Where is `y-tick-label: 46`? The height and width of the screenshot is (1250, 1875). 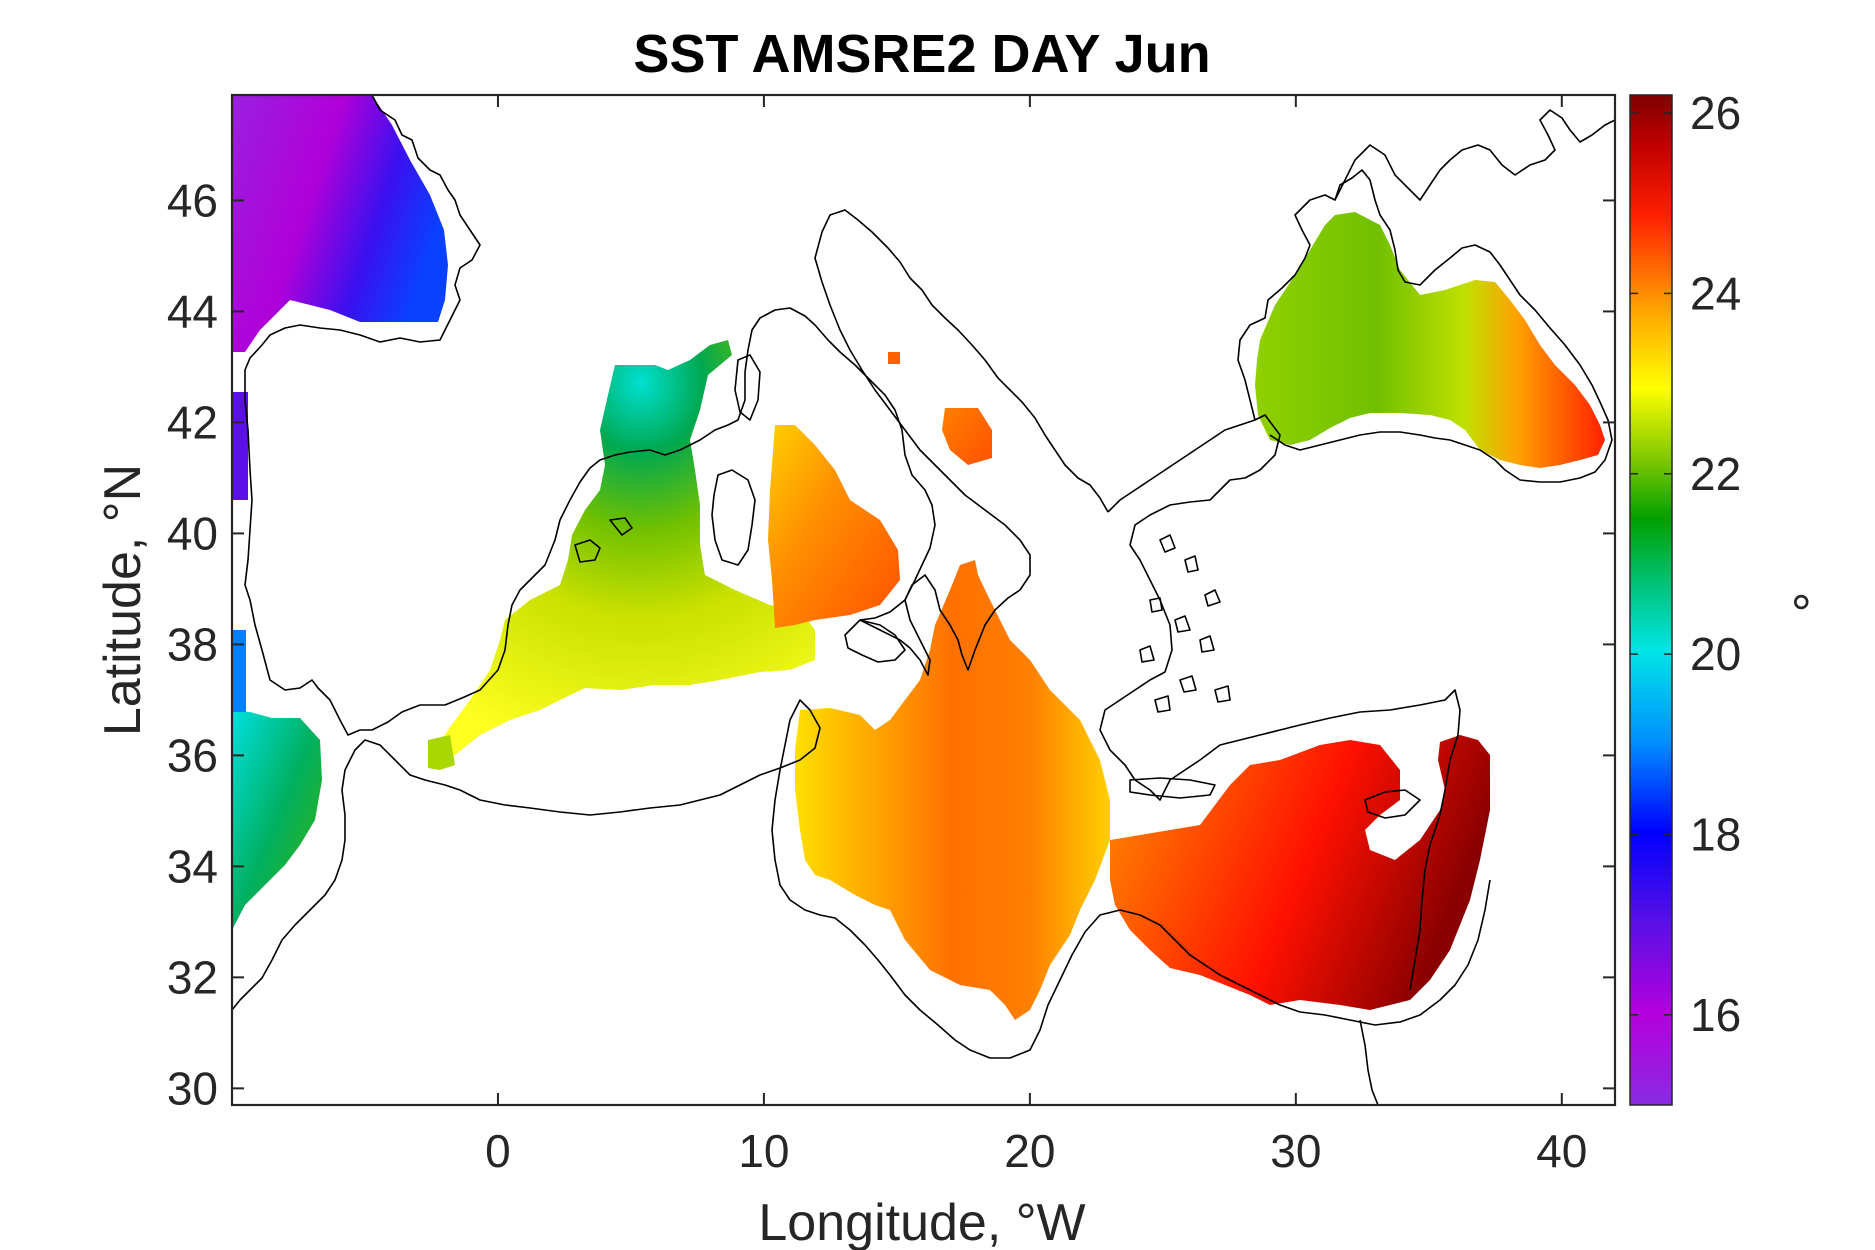 y-tick-label: 46 is located at coordinates (192, 200).